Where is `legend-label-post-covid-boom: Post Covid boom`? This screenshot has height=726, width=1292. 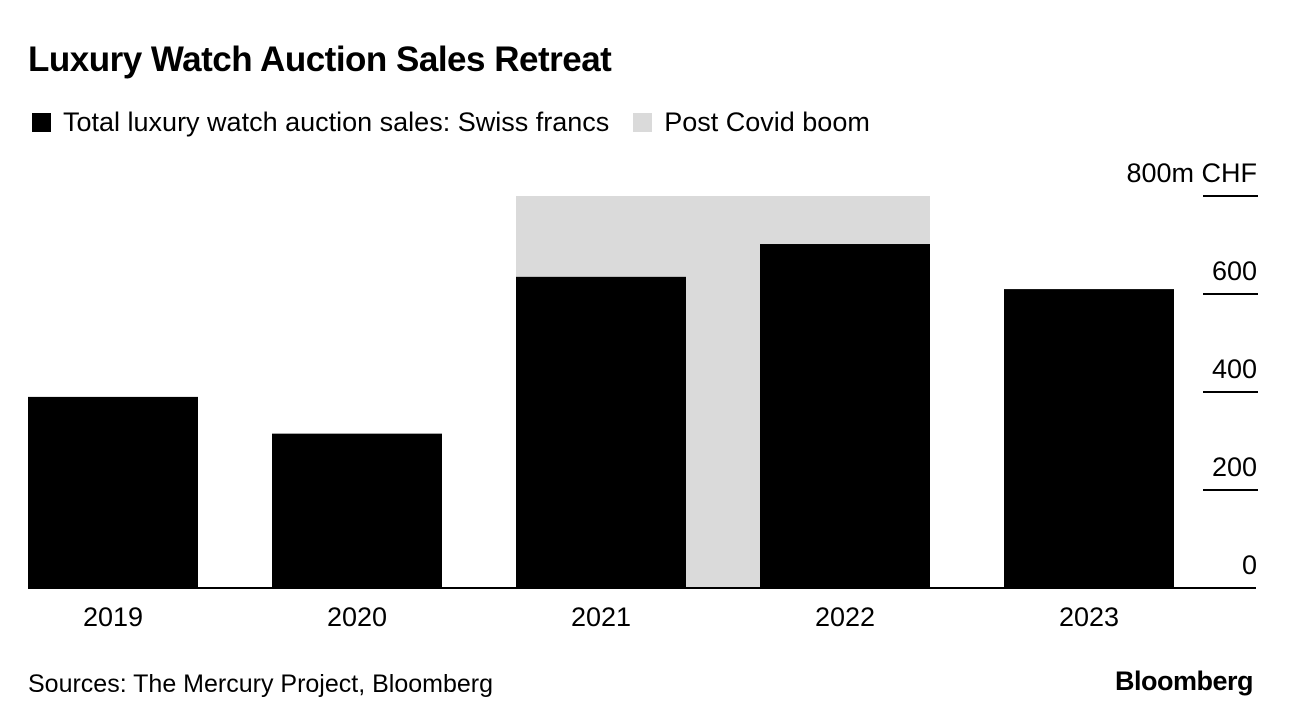 legend-label-post-covid-boom: Post Covid boom is located at coordinates (767, 121).